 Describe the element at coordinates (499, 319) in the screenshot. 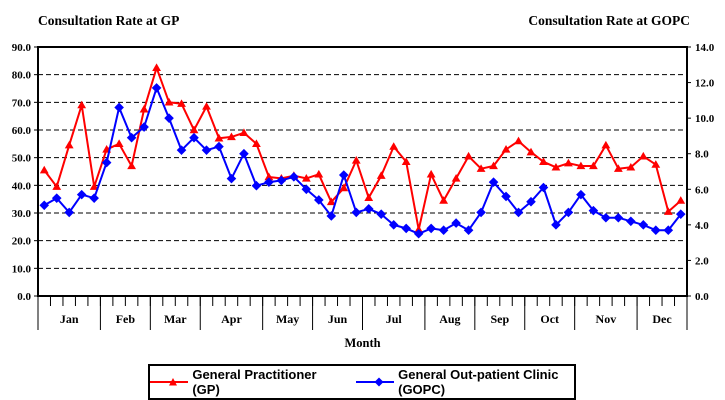

I see `month-label: Sep` at that location.